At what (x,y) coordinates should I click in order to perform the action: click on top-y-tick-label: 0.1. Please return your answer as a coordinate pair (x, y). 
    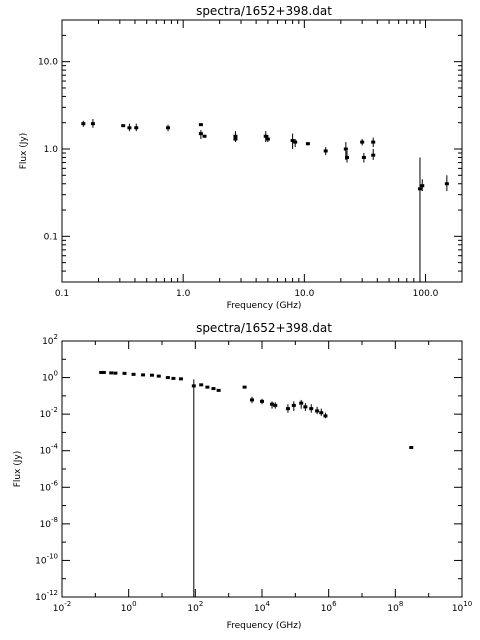
    Looking at the image, I should click on (51, 237).